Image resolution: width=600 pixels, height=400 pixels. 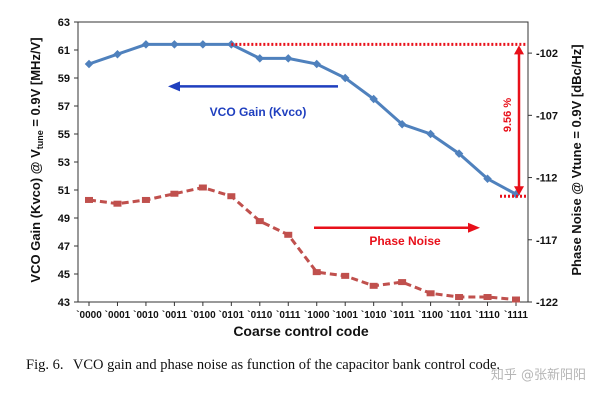 What do you see at coordinates (36, 159) in the screenshot?
I see `left-axis-label: VCO Gain (Kvco) @ Vtune = 0.9V [MHz/V]` at bounding box center [36, 159].